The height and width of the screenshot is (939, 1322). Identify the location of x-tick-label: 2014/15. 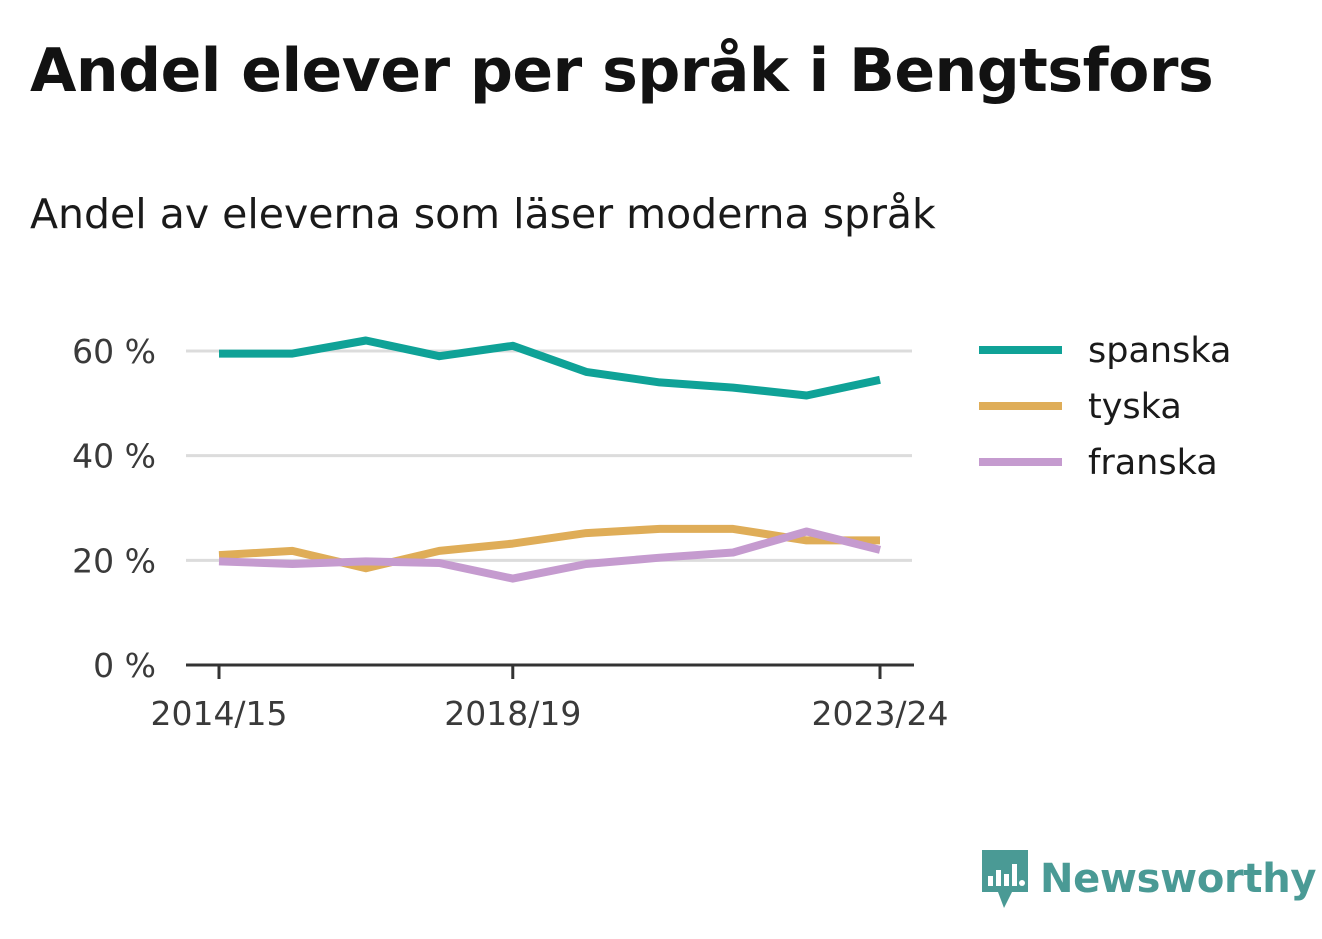
(218, 713).